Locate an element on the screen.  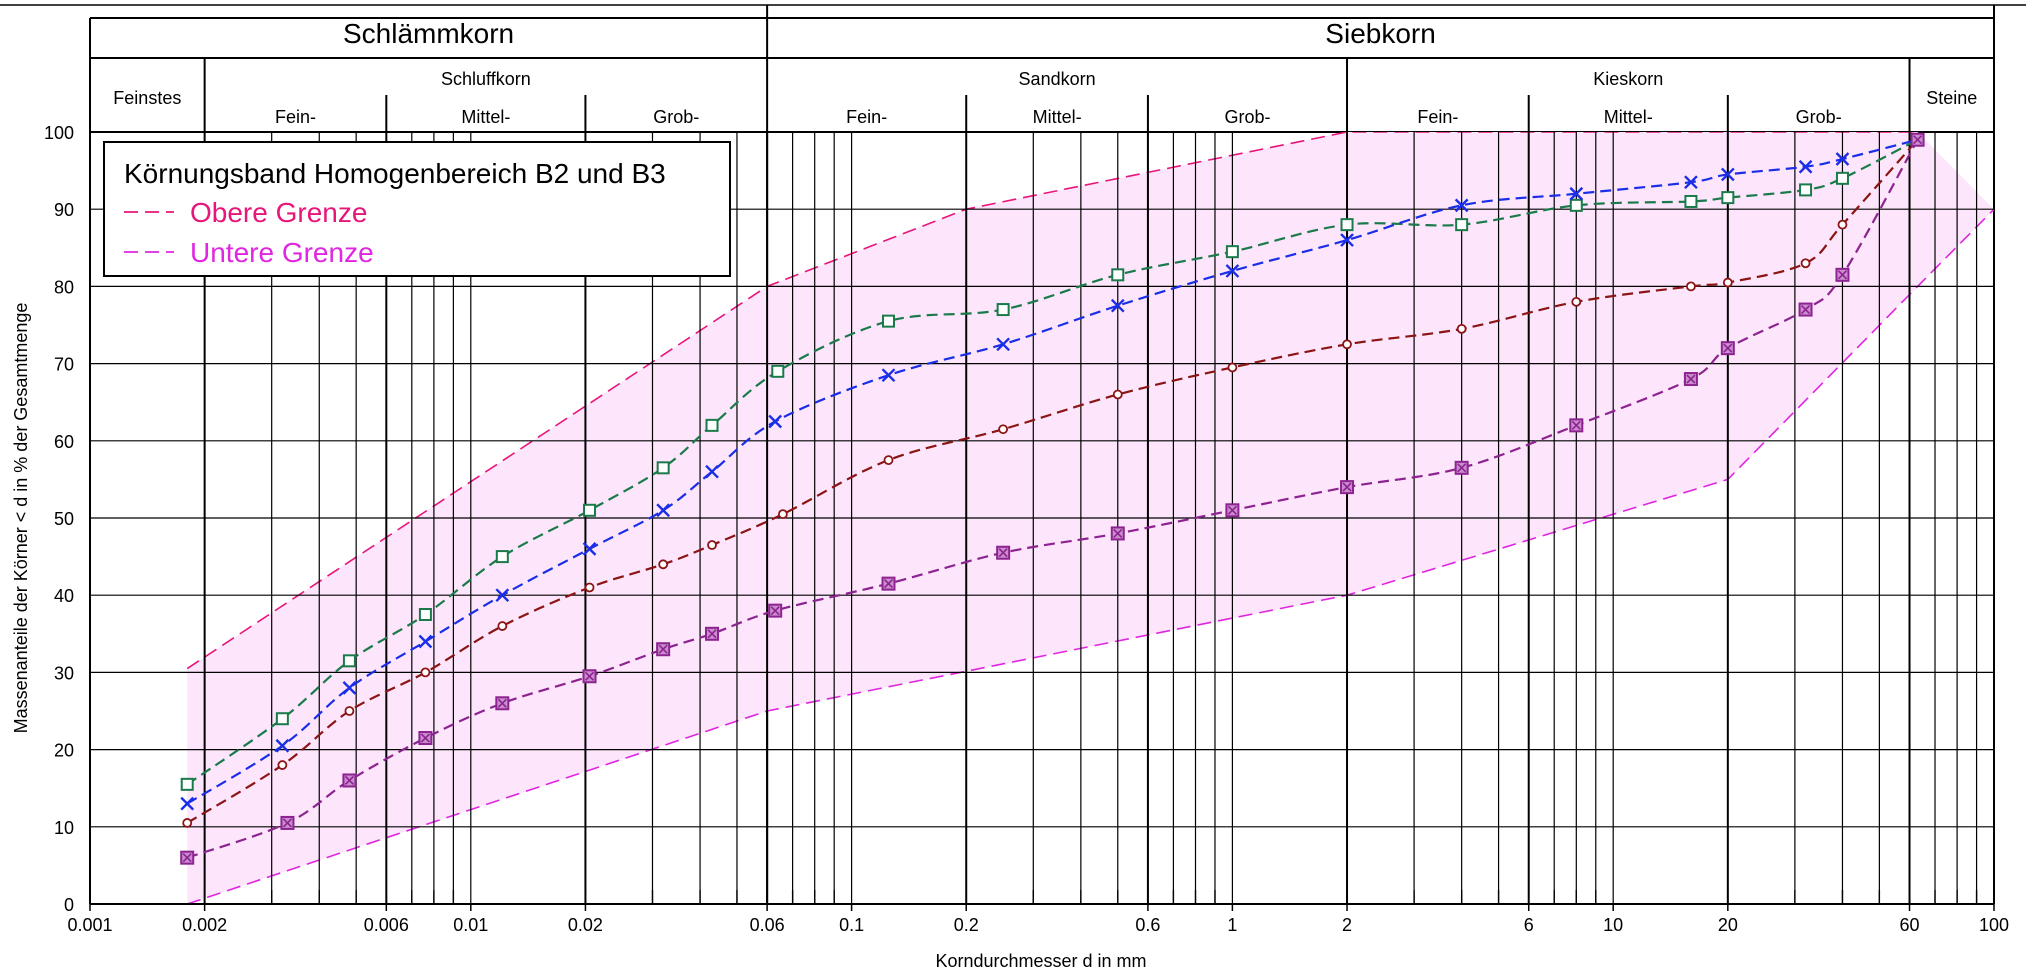
header-group-label: Kieskorn is located at coordinates (1628, 79).